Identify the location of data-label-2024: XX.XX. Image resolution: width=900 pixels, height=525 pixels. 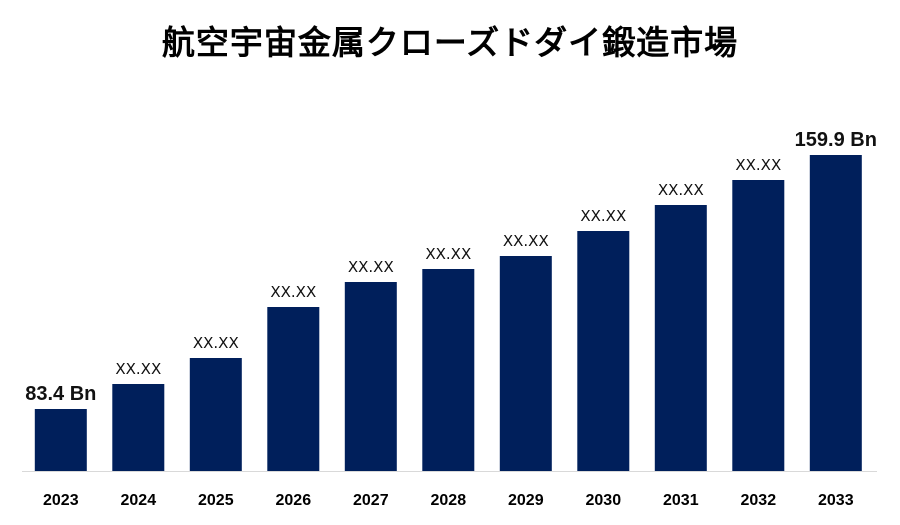
(138, 369).